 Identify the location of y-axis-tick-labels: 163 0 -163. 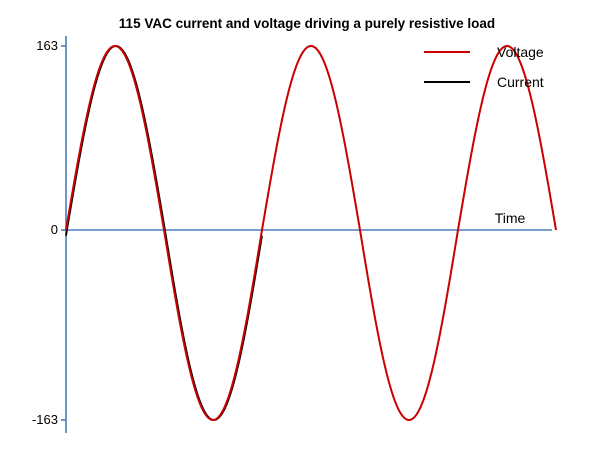
(45, 232).